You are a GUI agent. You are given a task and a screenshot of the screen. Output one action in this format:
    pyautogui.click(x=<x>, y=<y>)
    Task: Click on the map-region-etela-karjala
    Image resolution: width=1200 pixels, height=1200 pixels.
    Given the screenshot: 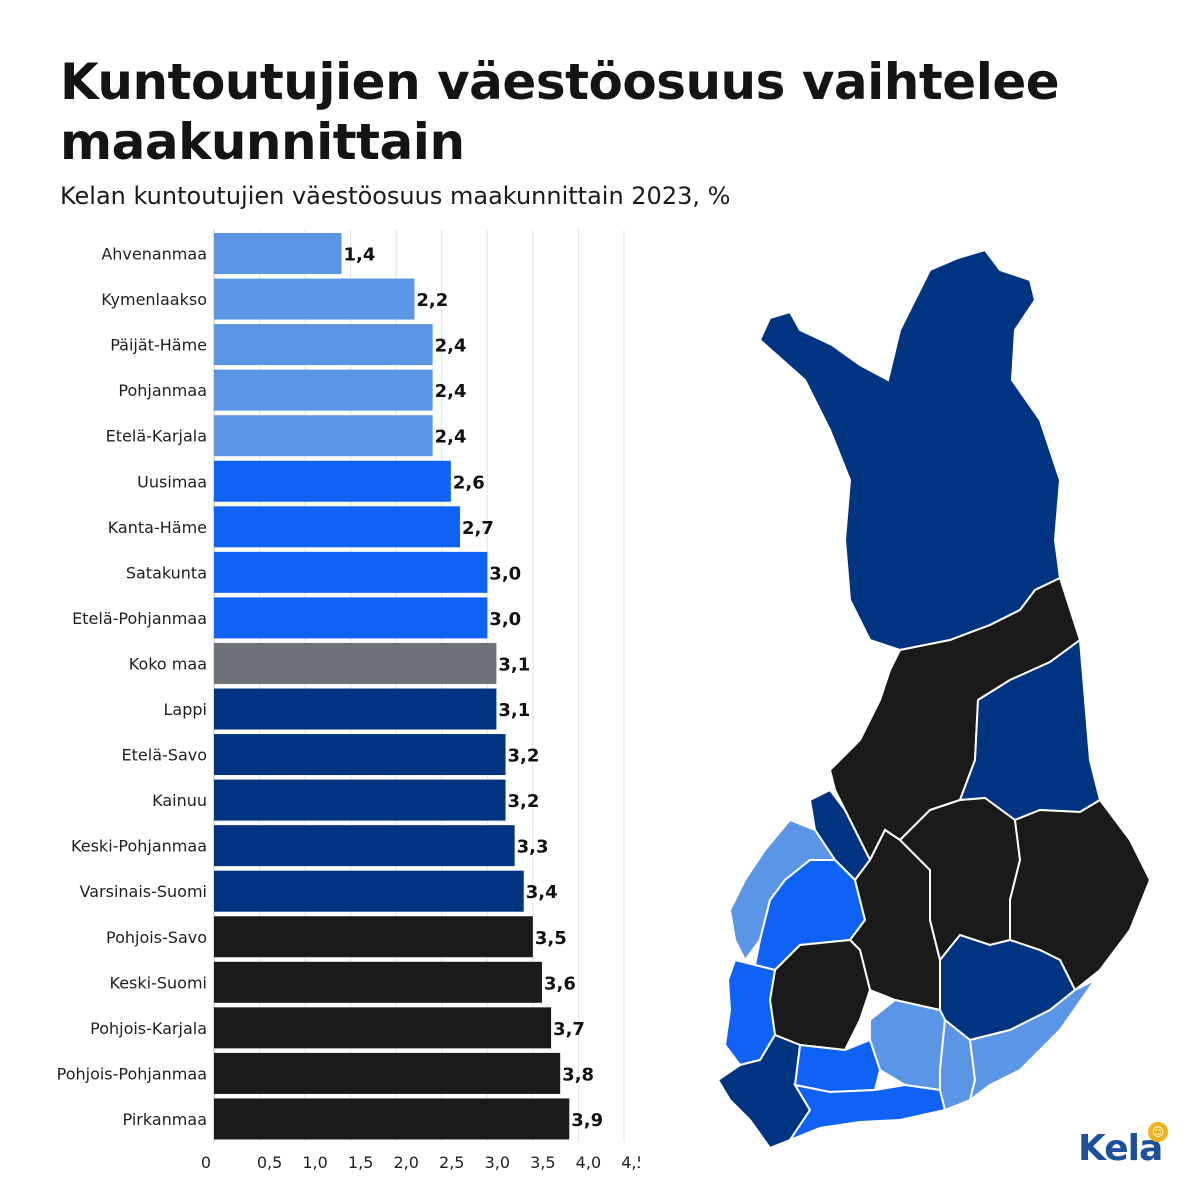 What is the action you would take?
    pyautogui.click(x=1032, y=1041)
    